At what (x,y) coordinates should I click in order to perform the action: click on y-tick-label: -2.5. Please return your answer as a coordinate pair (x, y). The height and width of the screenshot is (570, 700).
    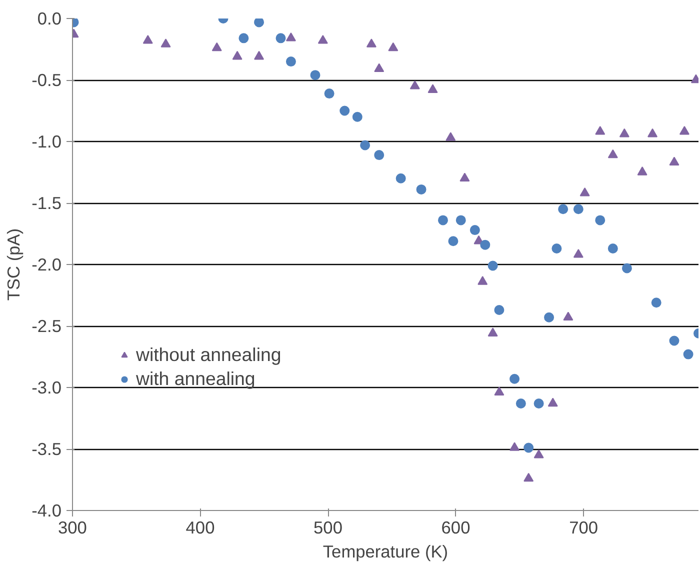
    Looking at the image, I should click on (47, 326).